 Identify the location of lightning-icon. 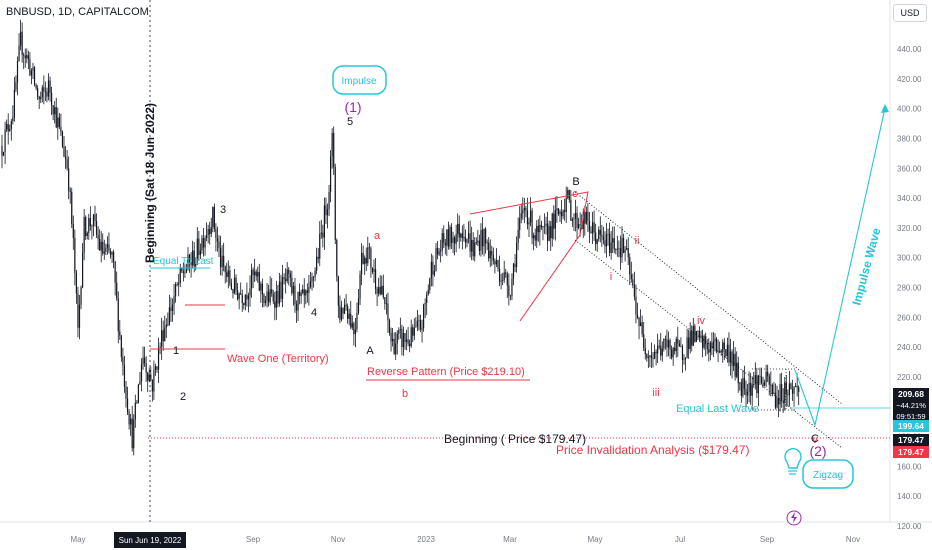
(794, 518).